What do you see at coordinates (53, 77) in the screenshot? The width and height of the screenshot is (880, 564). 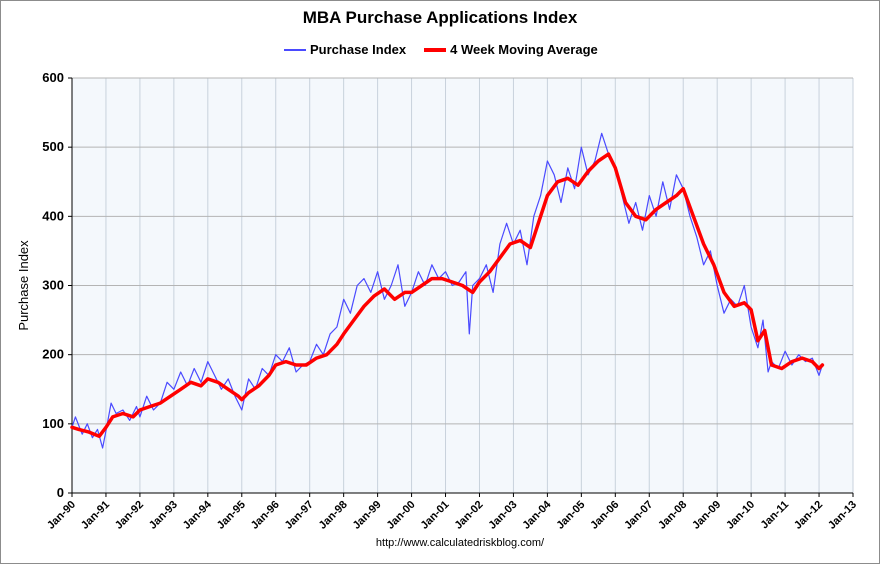 I see `y-tick-label: 600` at bounding box center [53, 77].